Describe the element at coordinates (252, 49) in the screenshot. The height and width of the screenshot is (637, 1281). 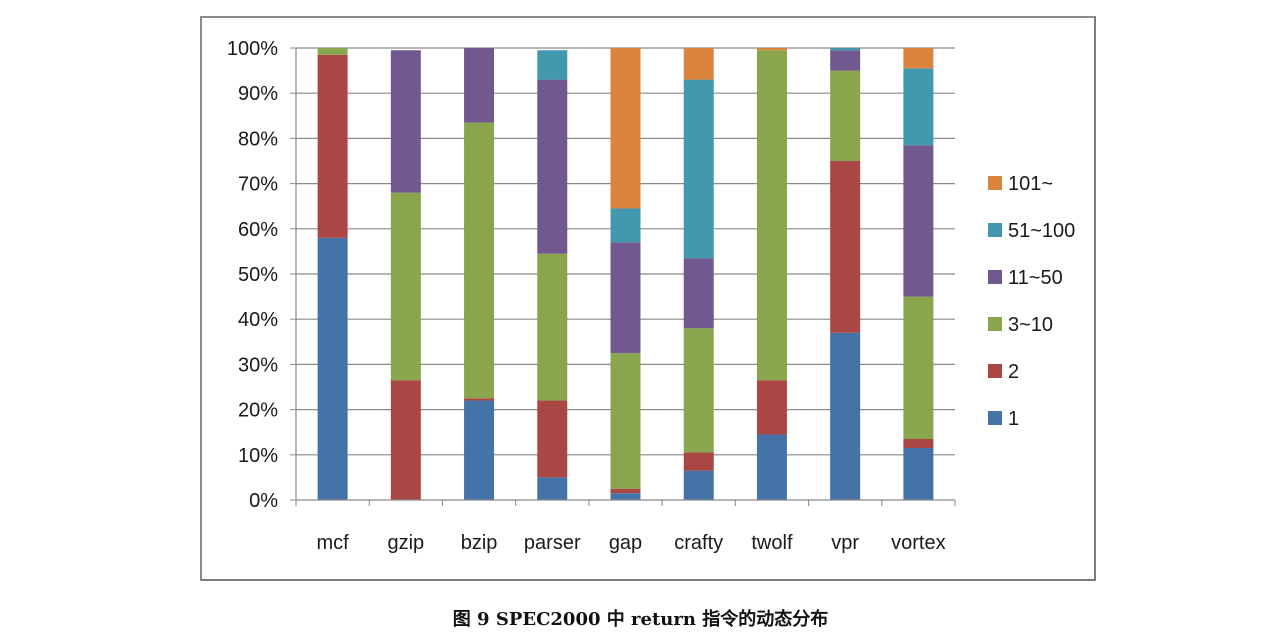
I see `y-tick-label: 100%` at that location.